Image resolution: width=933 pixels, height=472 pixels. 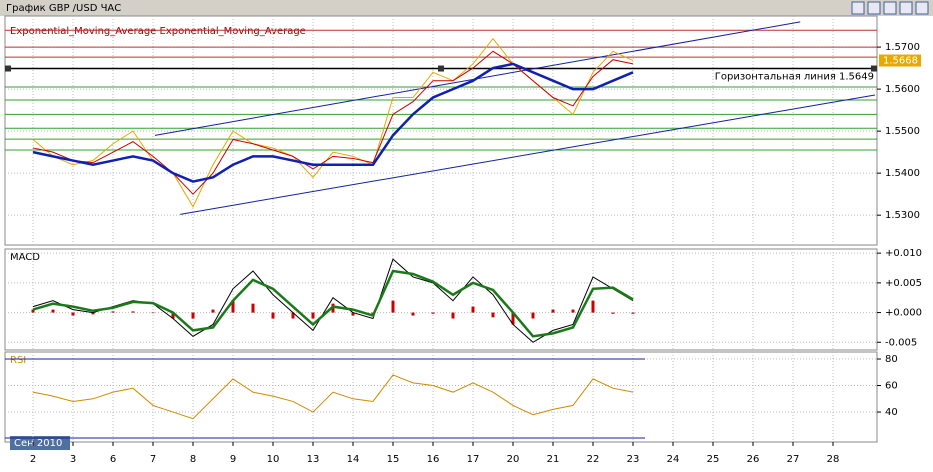 What do you see at coordinates (466, 8) in the screenshot?
I see `title-bar` at bounding box center [466, 8].